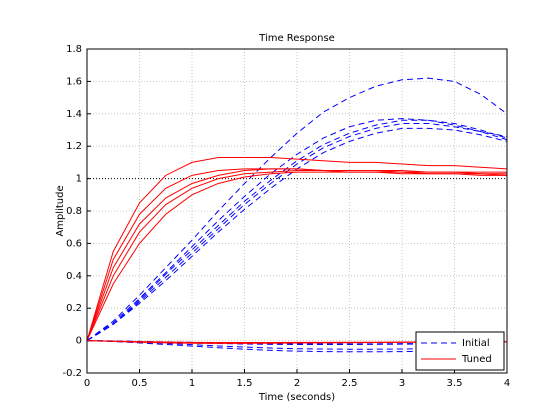 This screenshot has height=420, width=560. What do you see at coordinates (402, 383) in the screenshot?
I see `x-tick-label: 3` at bounding box center [402, 383].